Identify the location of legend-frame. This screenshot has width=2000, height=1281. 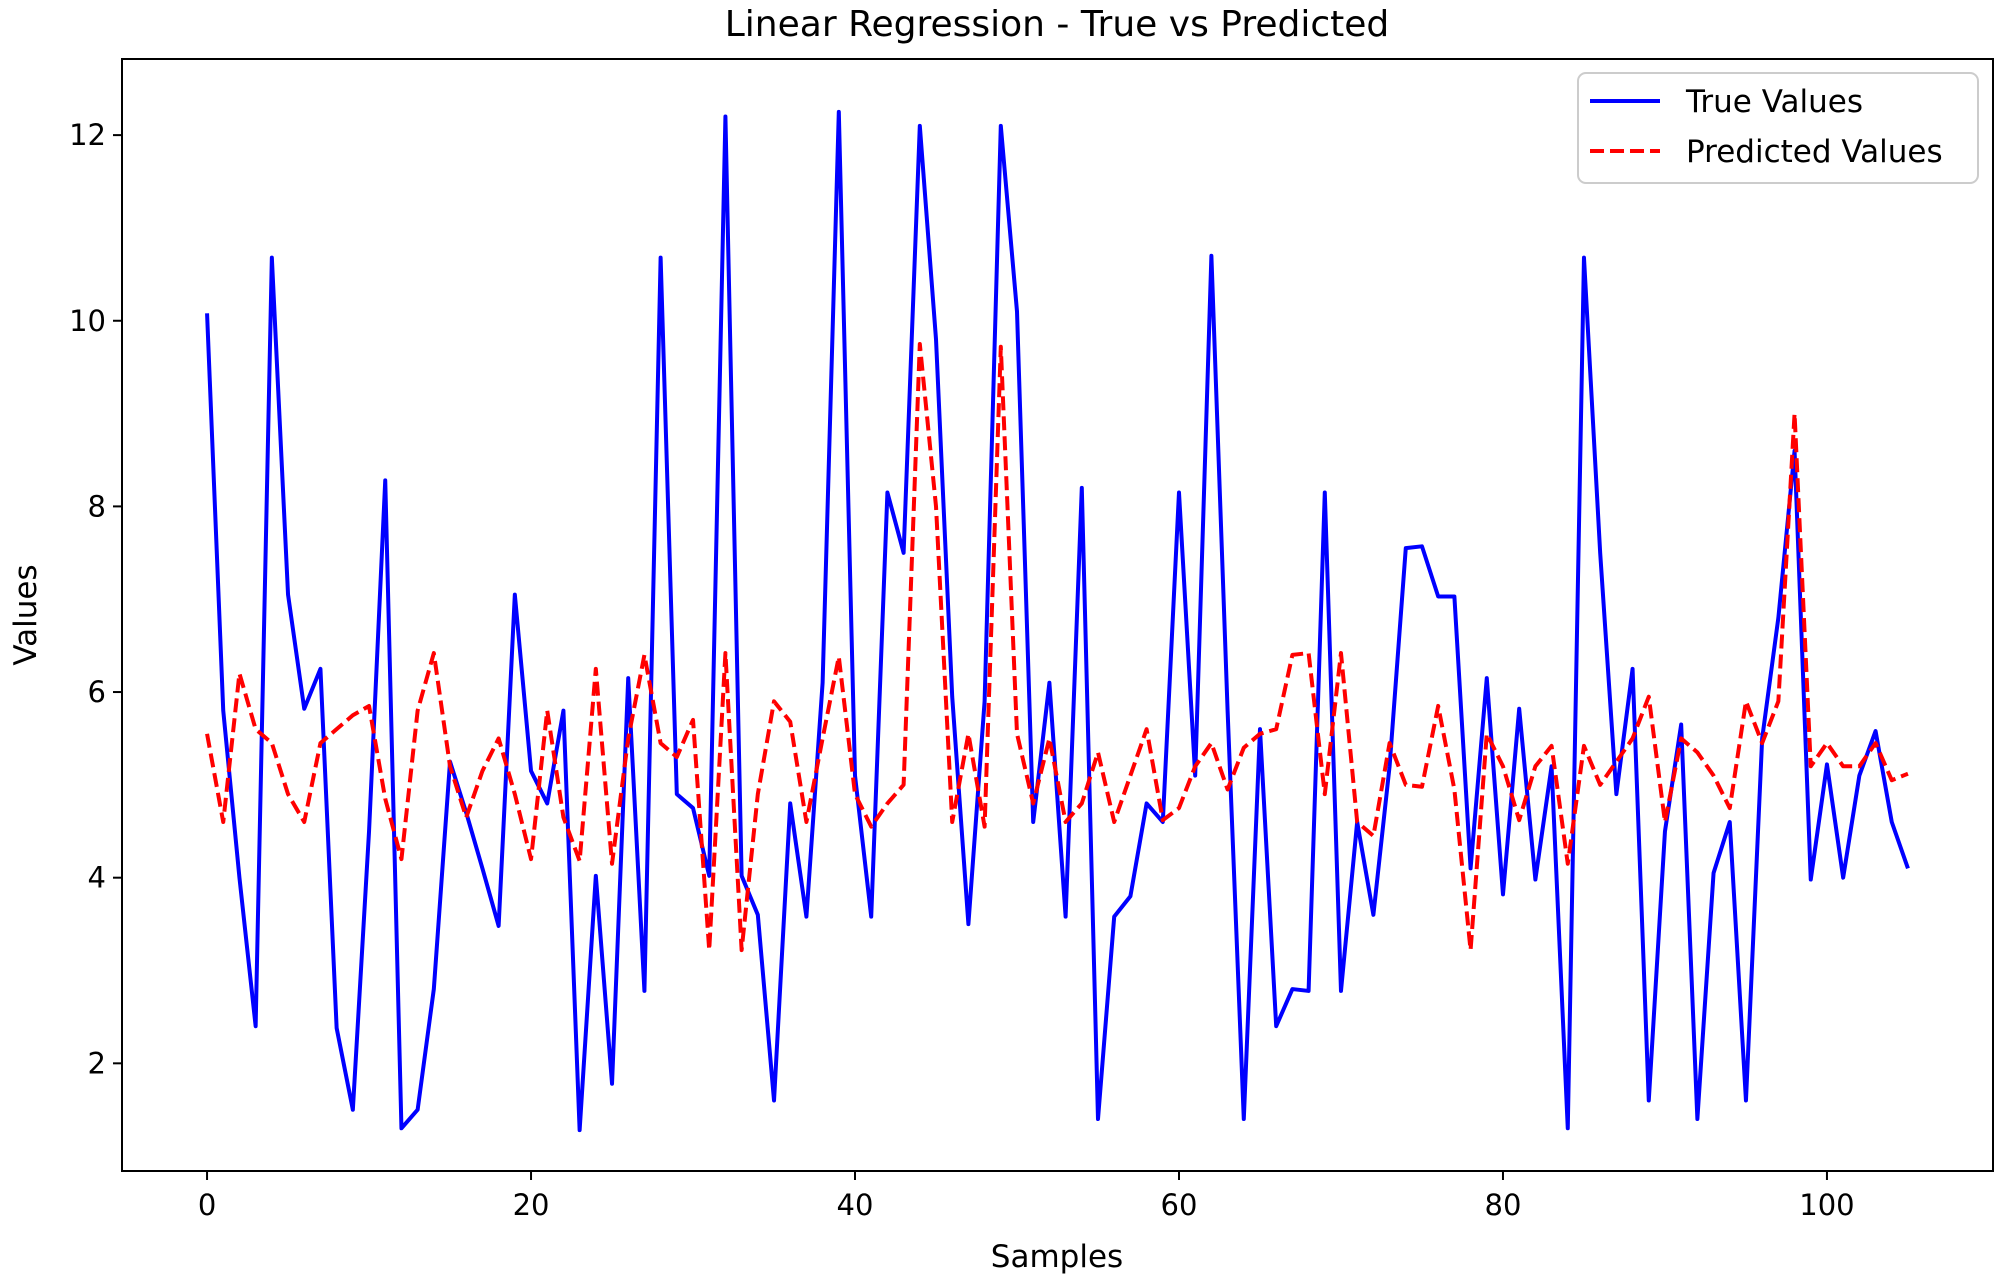
(1778, 128).